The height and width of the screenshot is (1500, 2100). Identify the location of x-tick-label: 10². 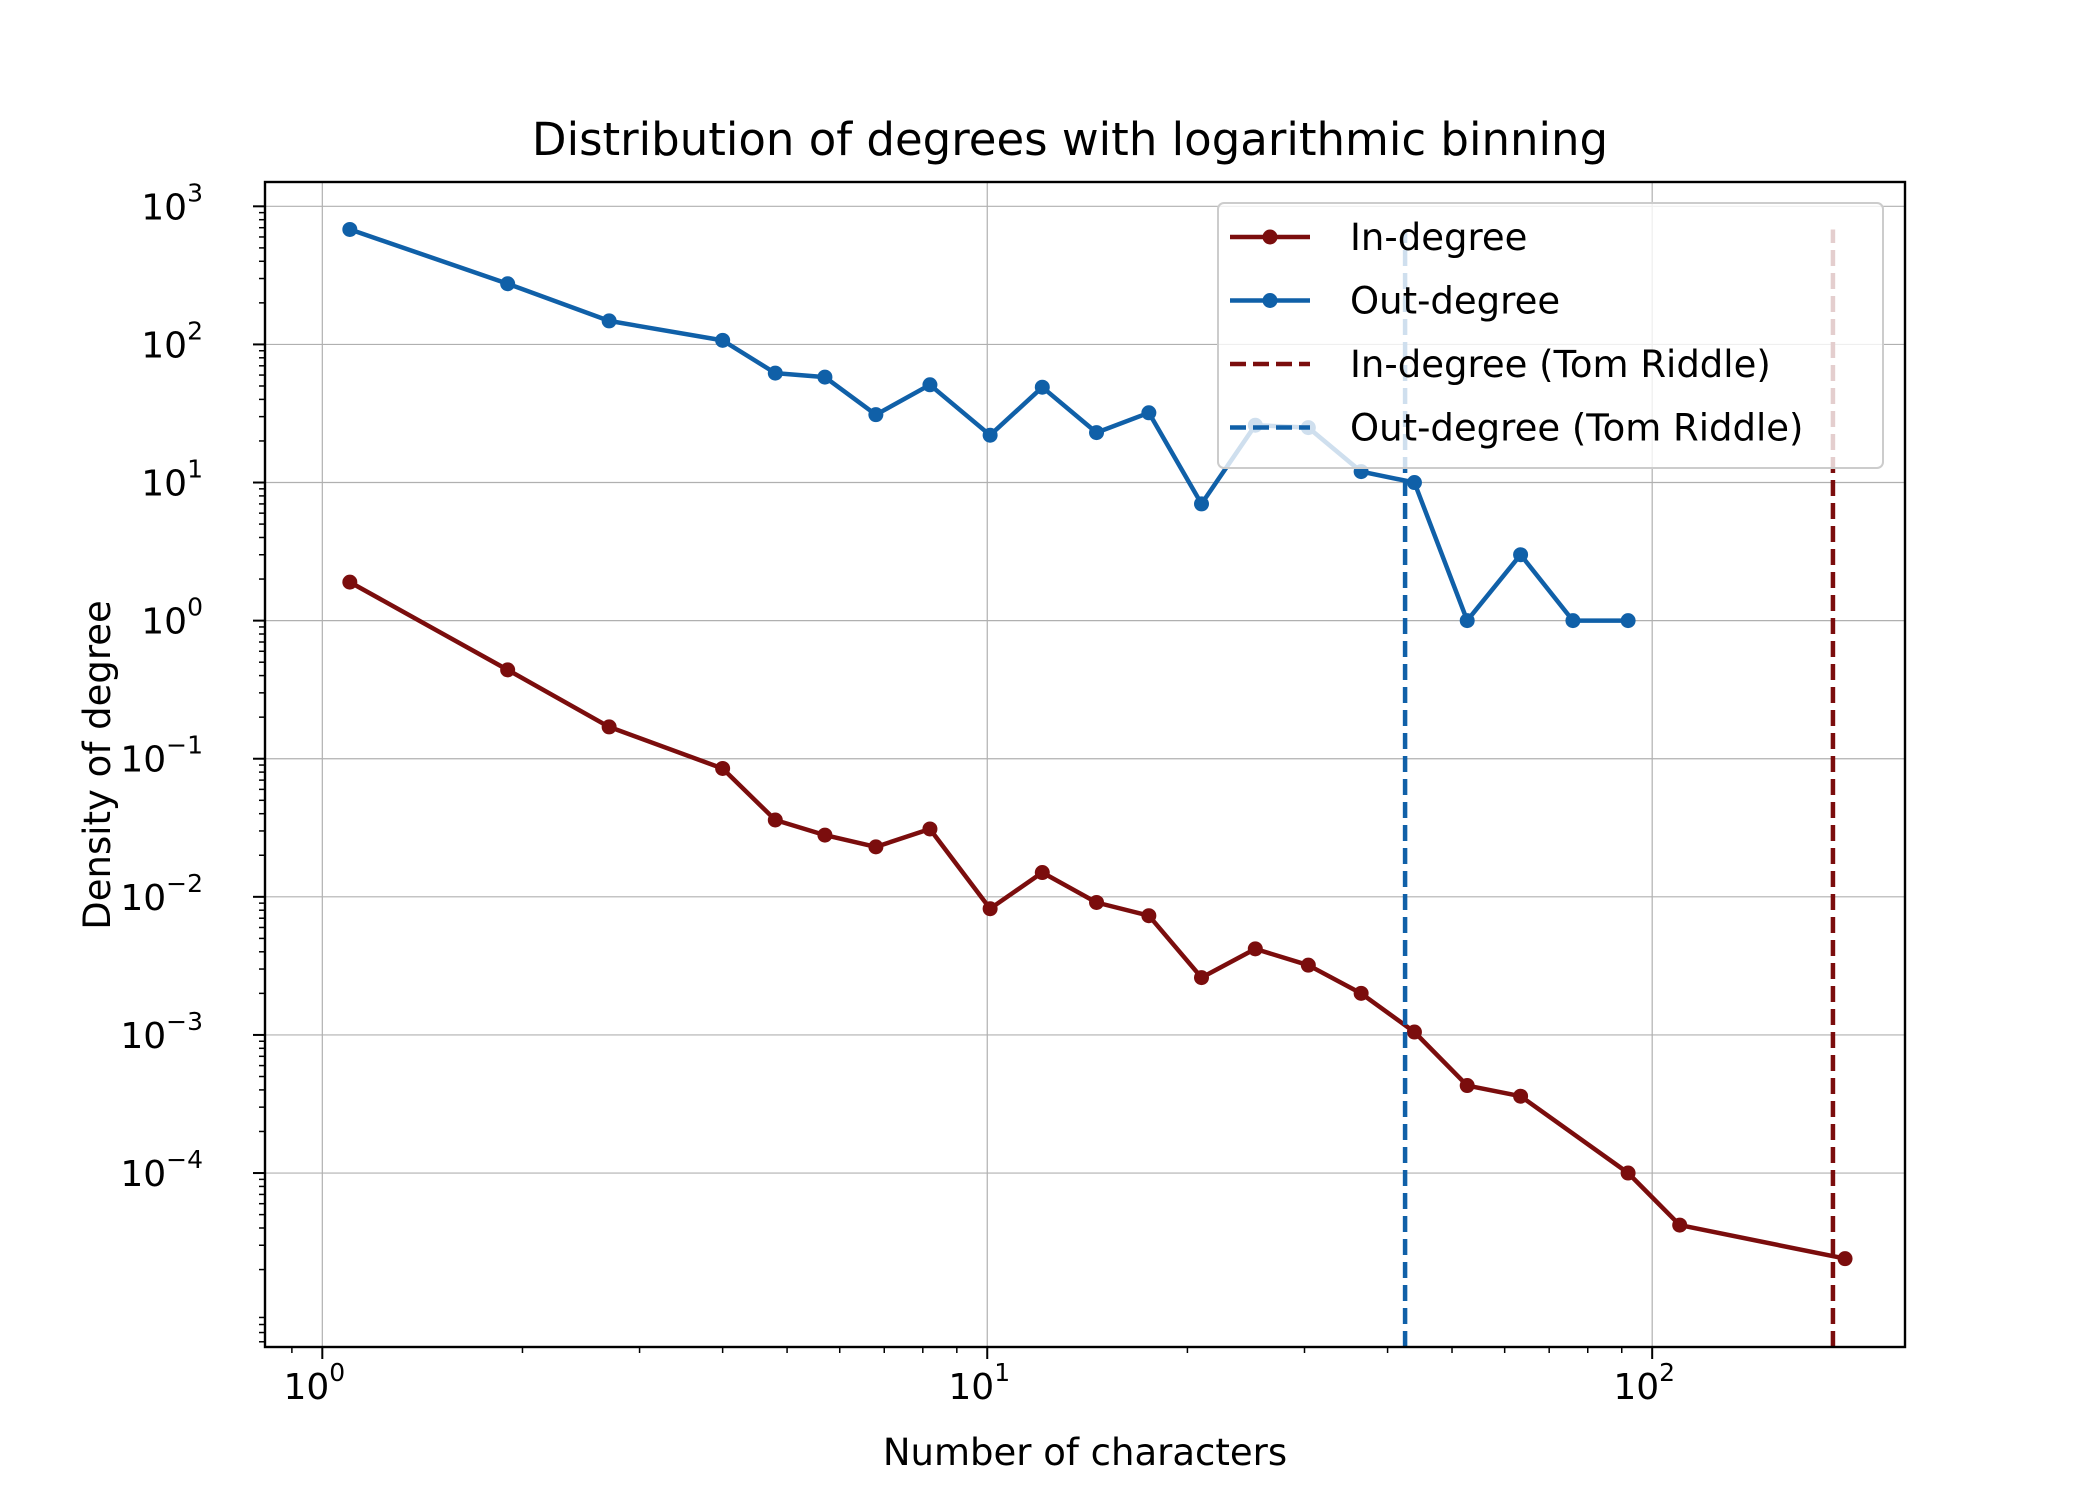
(1644, 1383).